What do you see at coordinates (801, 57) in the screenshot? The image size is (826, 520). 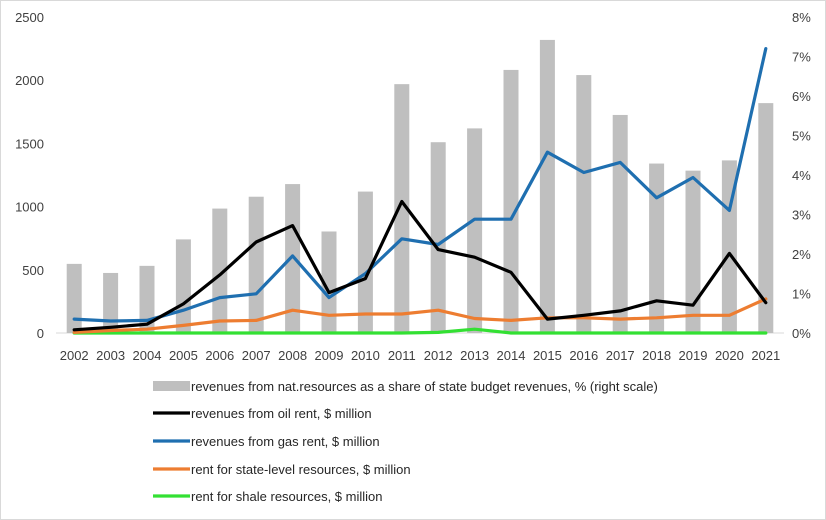 I see `right-axis-tick-label: 7%` at bounding box center [801, 57].